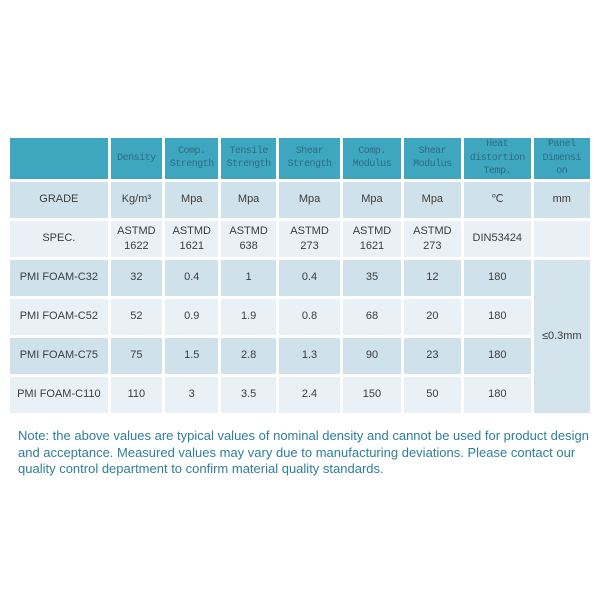 This screenshot has height=600, width=600. Describe the element at coordinates (372, 158) in the screenshot. I see `header-cell-comp-modulus: Comp. Modulus` at that location.